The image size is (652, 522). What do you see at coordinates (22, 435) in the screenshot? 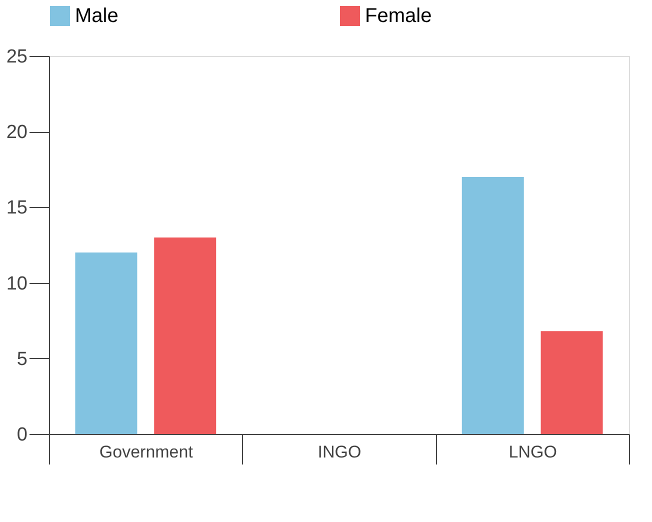
I see `y-tick-label: 0` at bounding box center [22, 435].